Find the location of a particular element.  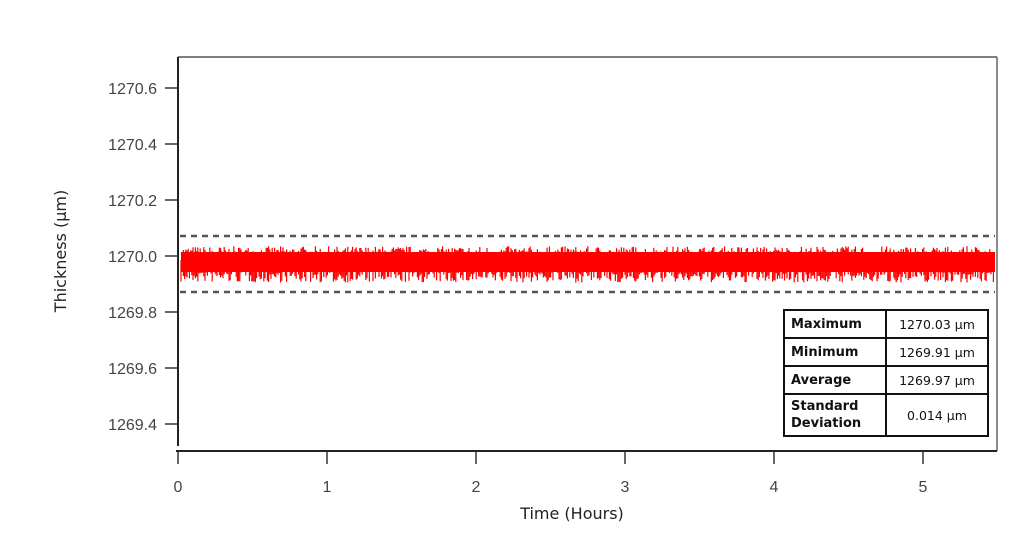

stats-row-maximum: Maximum 1270.03 µm is located at coordinates (886, 324).